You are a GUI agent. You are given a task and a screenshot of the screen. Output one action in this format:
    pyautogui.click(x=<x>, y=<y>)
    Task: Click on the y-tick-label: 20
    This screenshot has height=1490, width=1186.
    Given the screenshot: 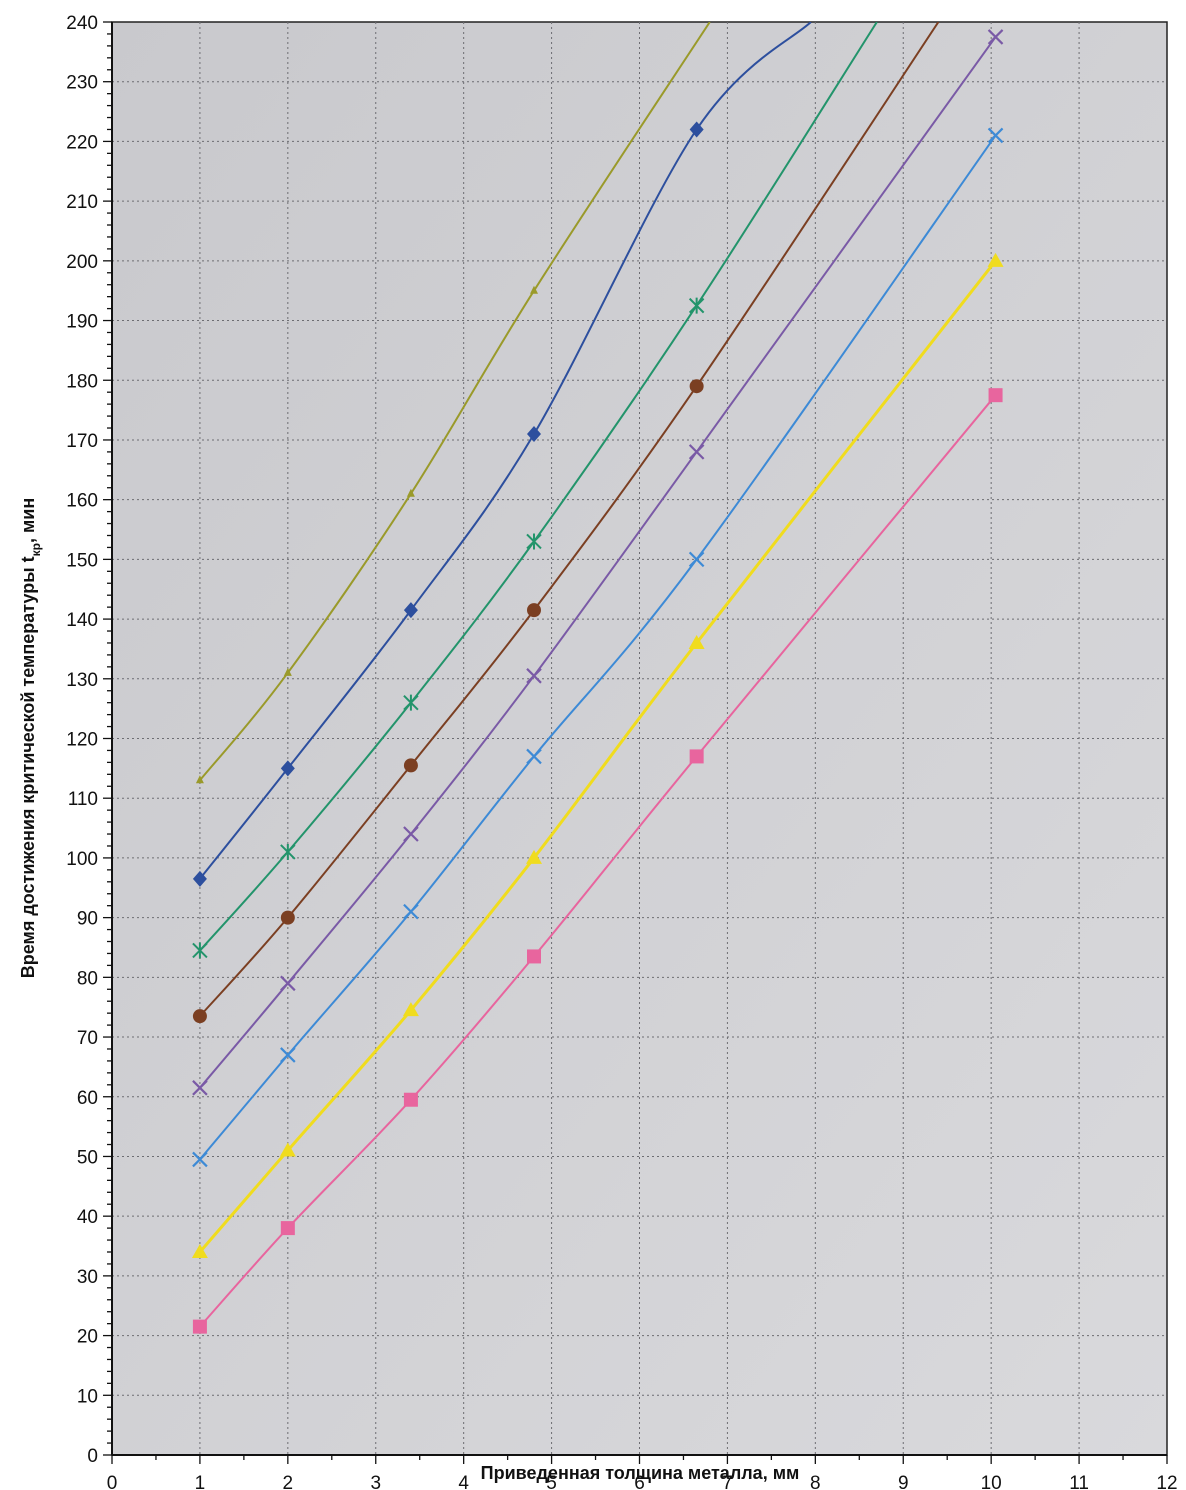 What is the action you would take?
    pyautogui.click(x=87, y=1337)
    